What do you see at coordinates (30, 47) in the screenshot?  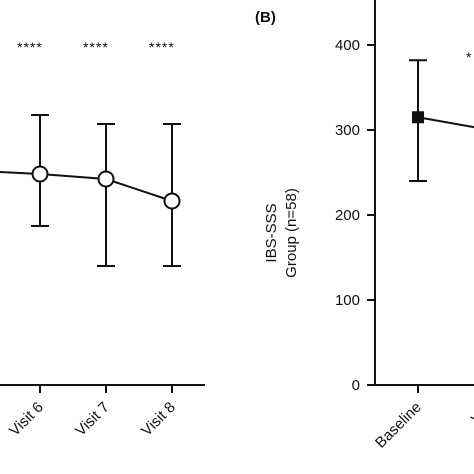 I see `panel-a-significance-0: ****` at bounding box center [30, 47].